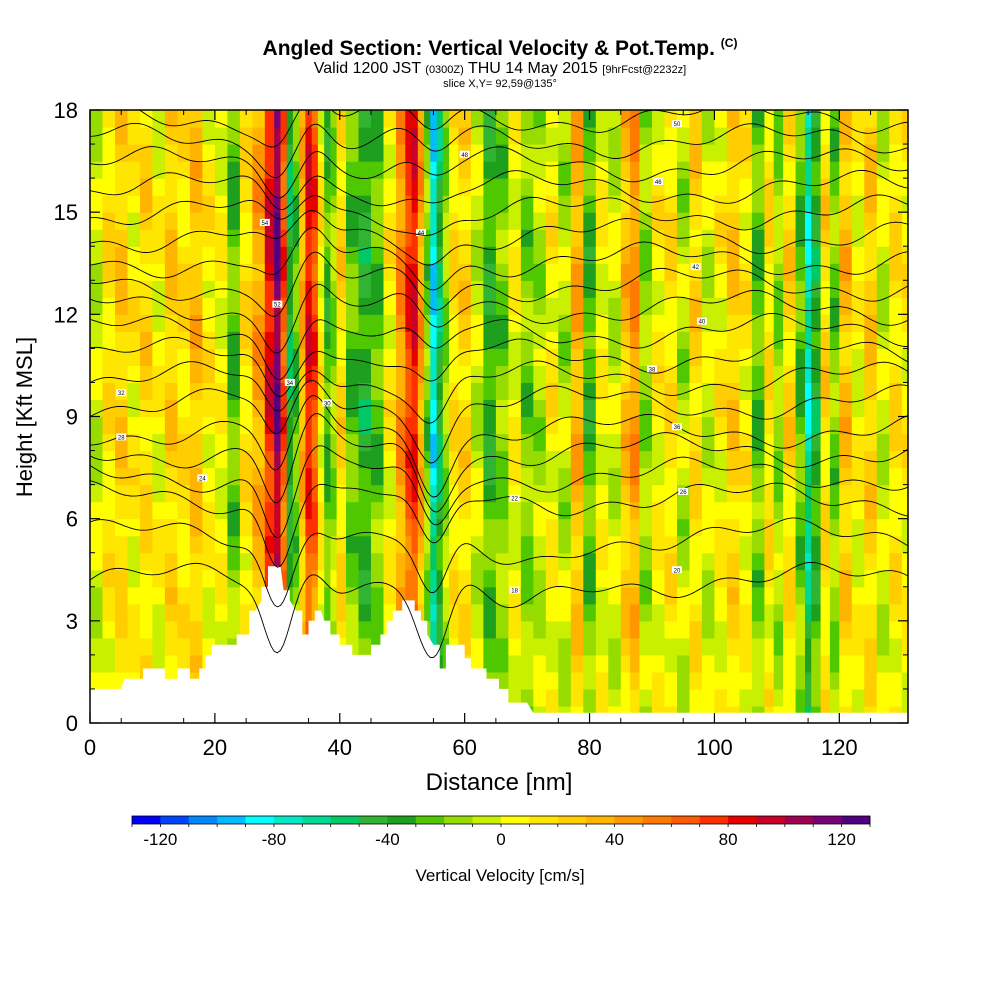 This screenshot has height=1000, width=1000. Describe the element at coordinates (677, 571) in the screenshot. I see `isentrope-label: 20` at that location.